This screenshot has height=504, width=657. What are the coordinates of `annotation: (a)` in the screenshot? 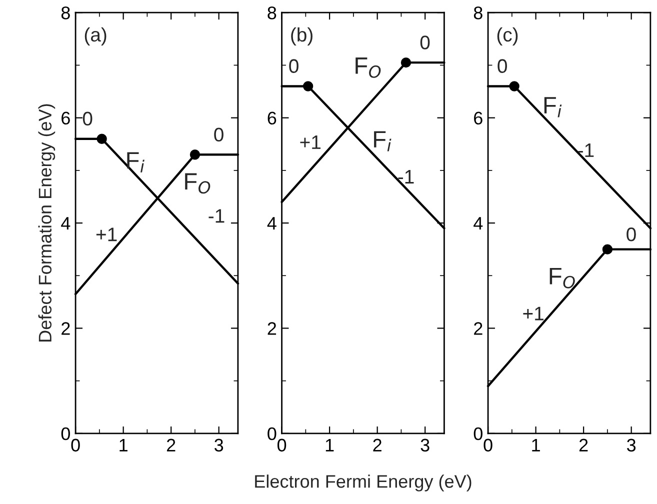 It's located at (95, 36).